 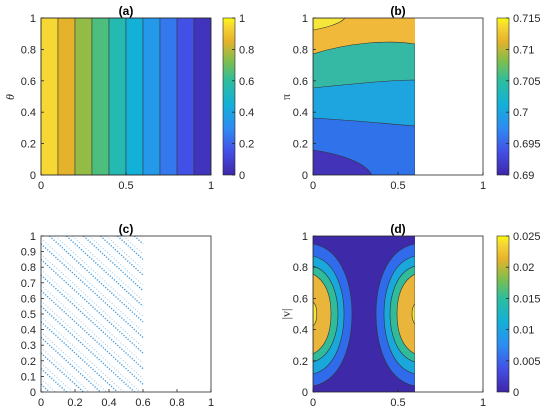 I want to click on panel-a-contour-bands, so click(x=126, y=96).